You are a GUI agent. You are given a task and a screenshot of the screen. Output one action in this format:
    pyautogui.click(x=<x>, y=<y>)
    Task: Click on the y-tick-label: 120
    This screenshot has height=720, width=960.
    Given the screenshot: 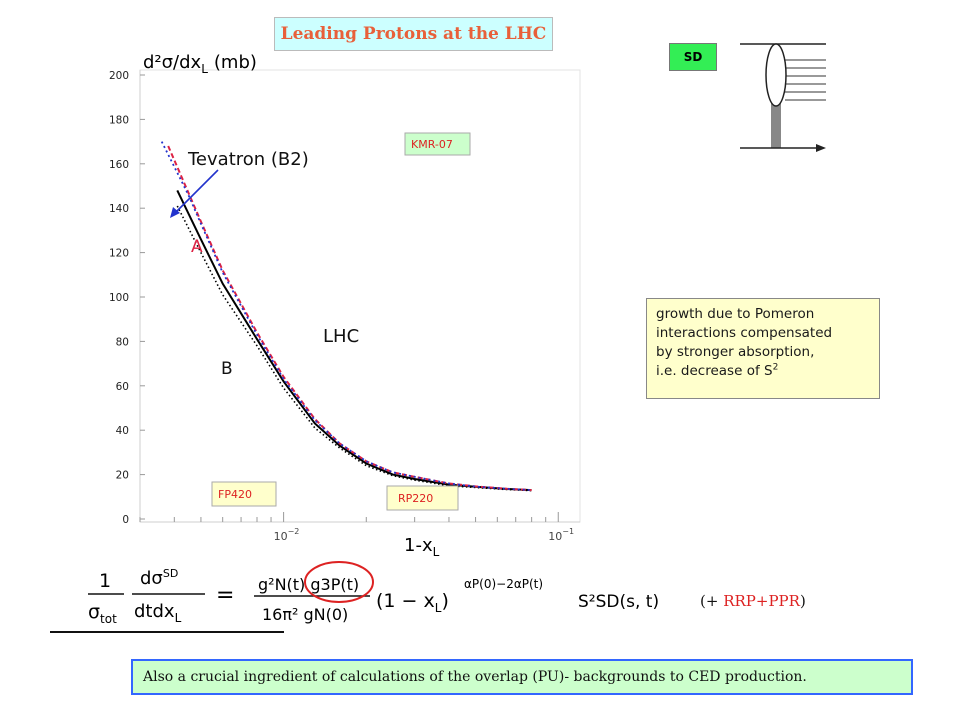 What is the action you would take?
    pyautogui.click(x=119, y=254)
    